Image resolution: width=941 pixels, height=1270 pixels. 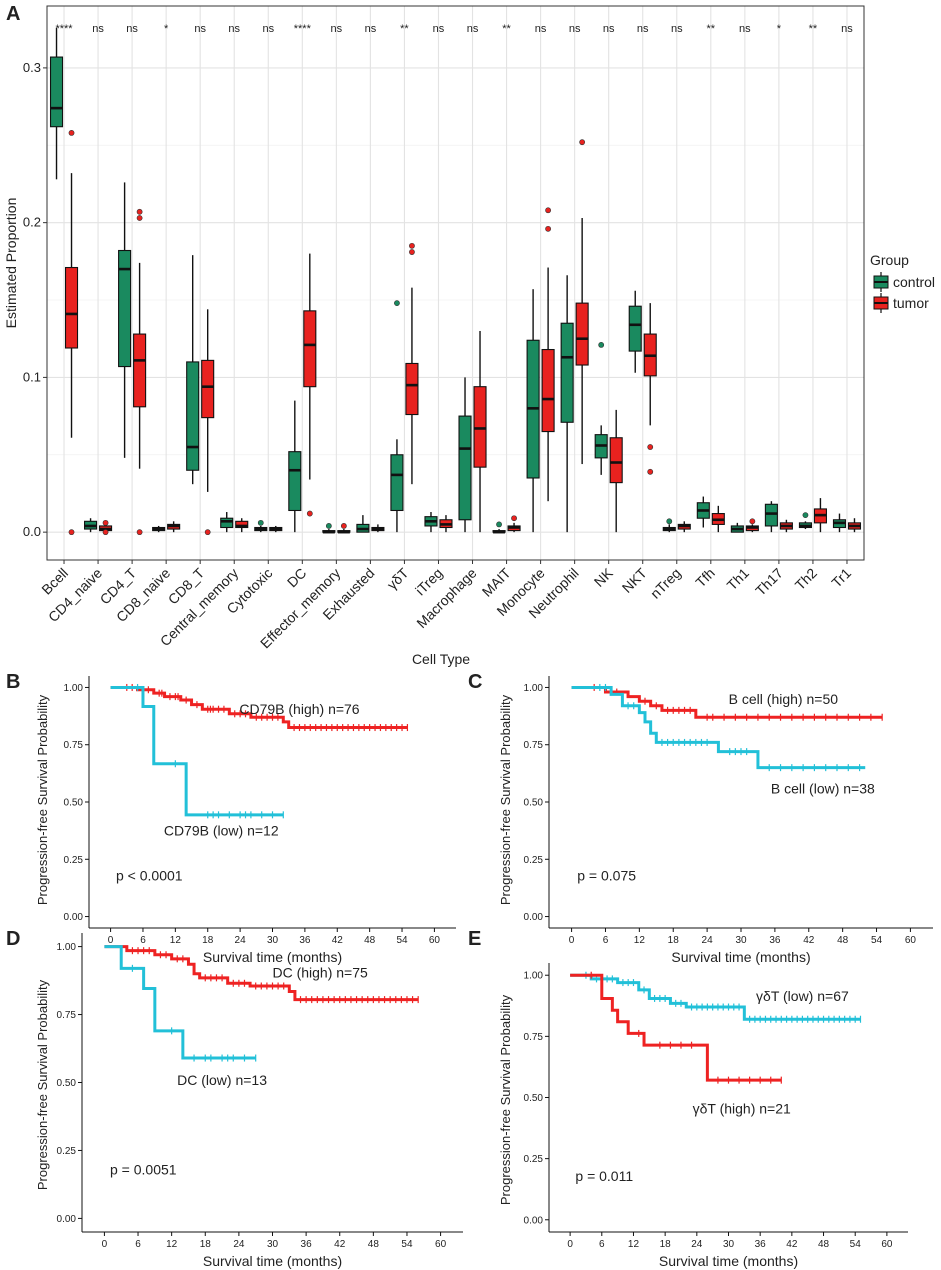 What do you see at coordinates (222, 1080) in the screenshot?
I see `curve-label: DC (low) n=13` at bounding box center [222, 1080].